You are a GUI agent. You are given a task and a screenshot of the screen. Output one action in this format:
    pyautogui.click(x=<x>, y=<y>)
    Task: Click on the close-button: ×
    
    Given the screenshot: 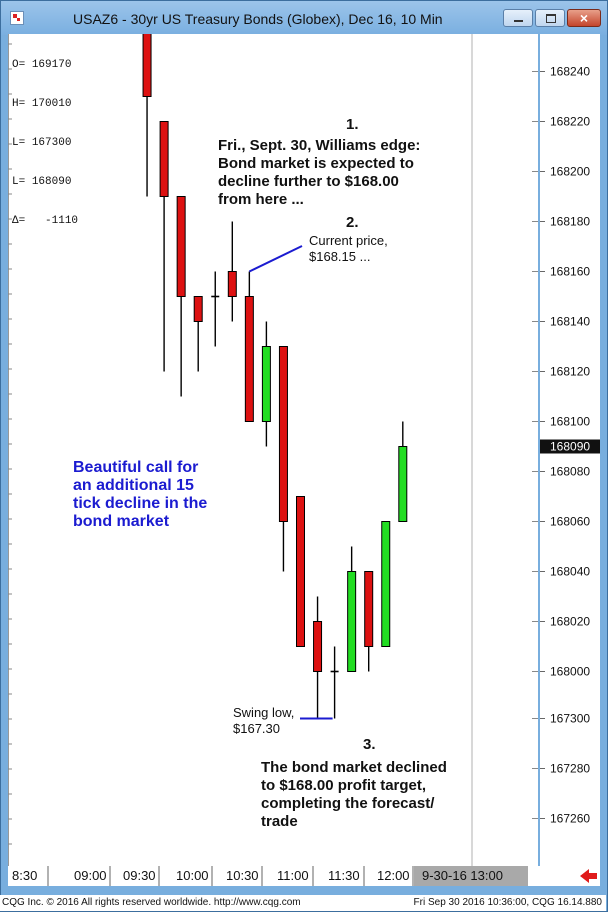 What is the action you would take?
    pyautogui.click(x=584, y=18)
    